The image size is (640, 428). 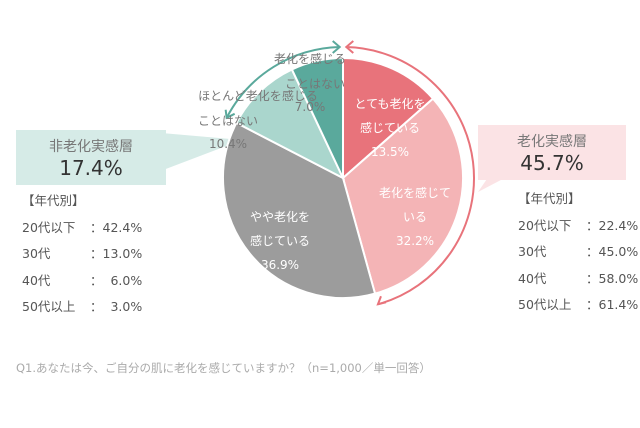 What do you see at coordinates (612, 278) in the screenshot?
I see `age-value: ：58.0%` at bounding box center [612, 278].